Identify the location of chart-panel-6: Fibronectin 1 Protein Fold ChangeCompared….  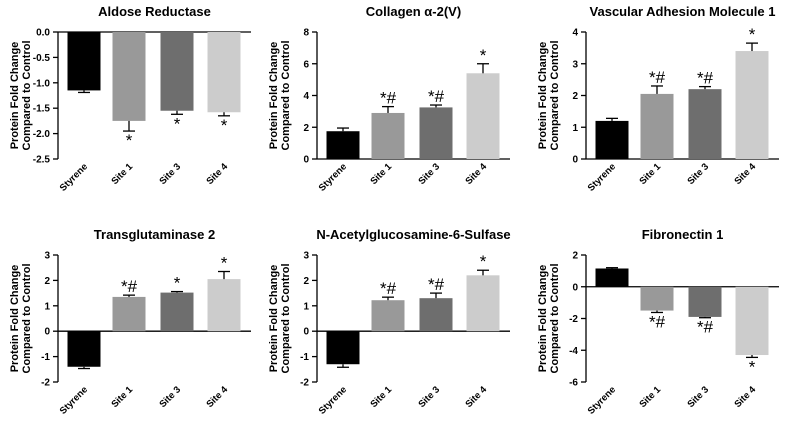
(658, 322).